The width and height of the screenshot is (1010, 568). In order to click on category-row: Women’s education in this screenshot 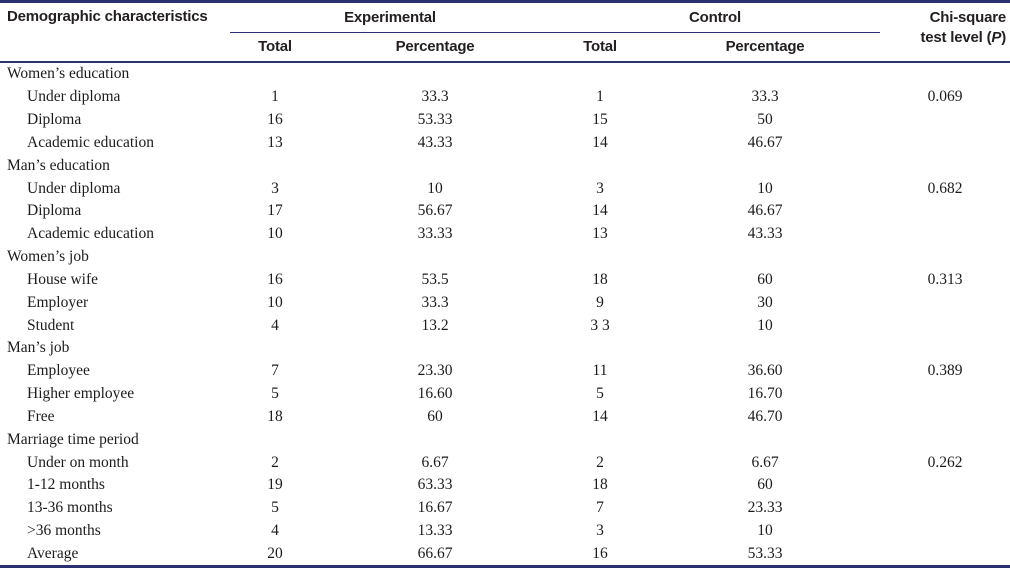, I will do `click(505, 74)`.